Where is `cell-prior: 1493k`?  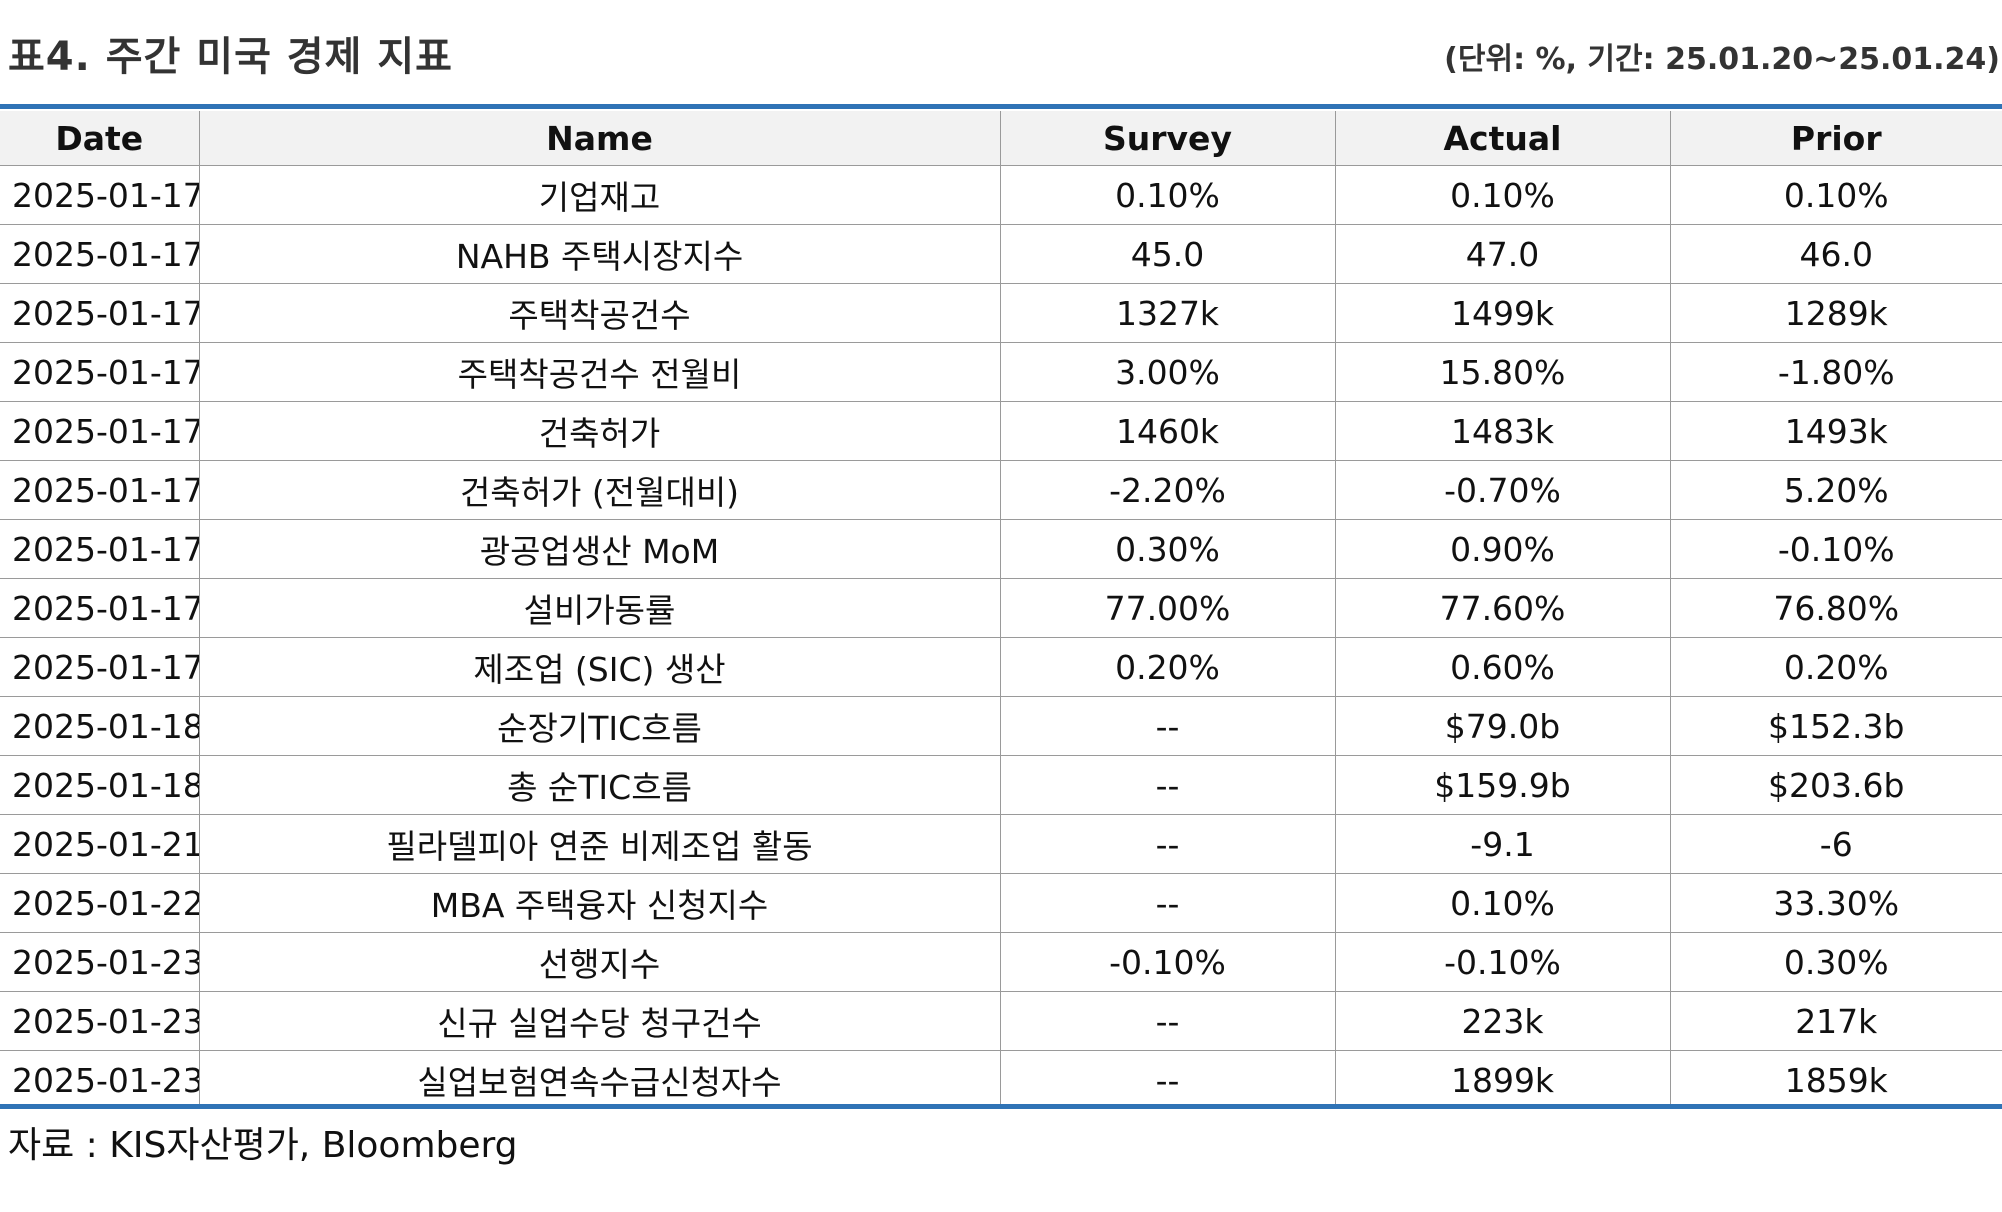 cell-prior: 1493k is located at coordinates (1836, 431).